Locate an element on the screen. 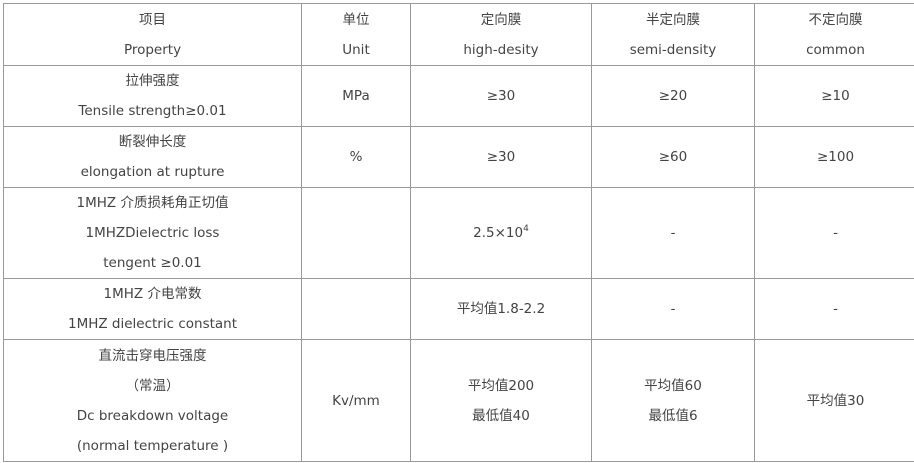 The height and width of the screenshot is (463, 914). cell-line: 最低值6 is located at coordinates (673, 416).